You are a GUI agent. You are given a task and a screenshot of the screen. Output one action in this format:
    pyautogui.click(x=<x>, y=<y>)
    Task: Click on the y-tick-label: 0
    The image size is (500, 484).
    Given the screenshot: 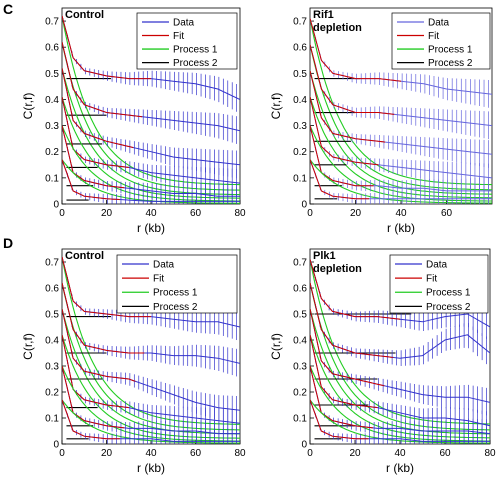 What is the action you would take?
    pyautogui.click(x=56, y=205)
    